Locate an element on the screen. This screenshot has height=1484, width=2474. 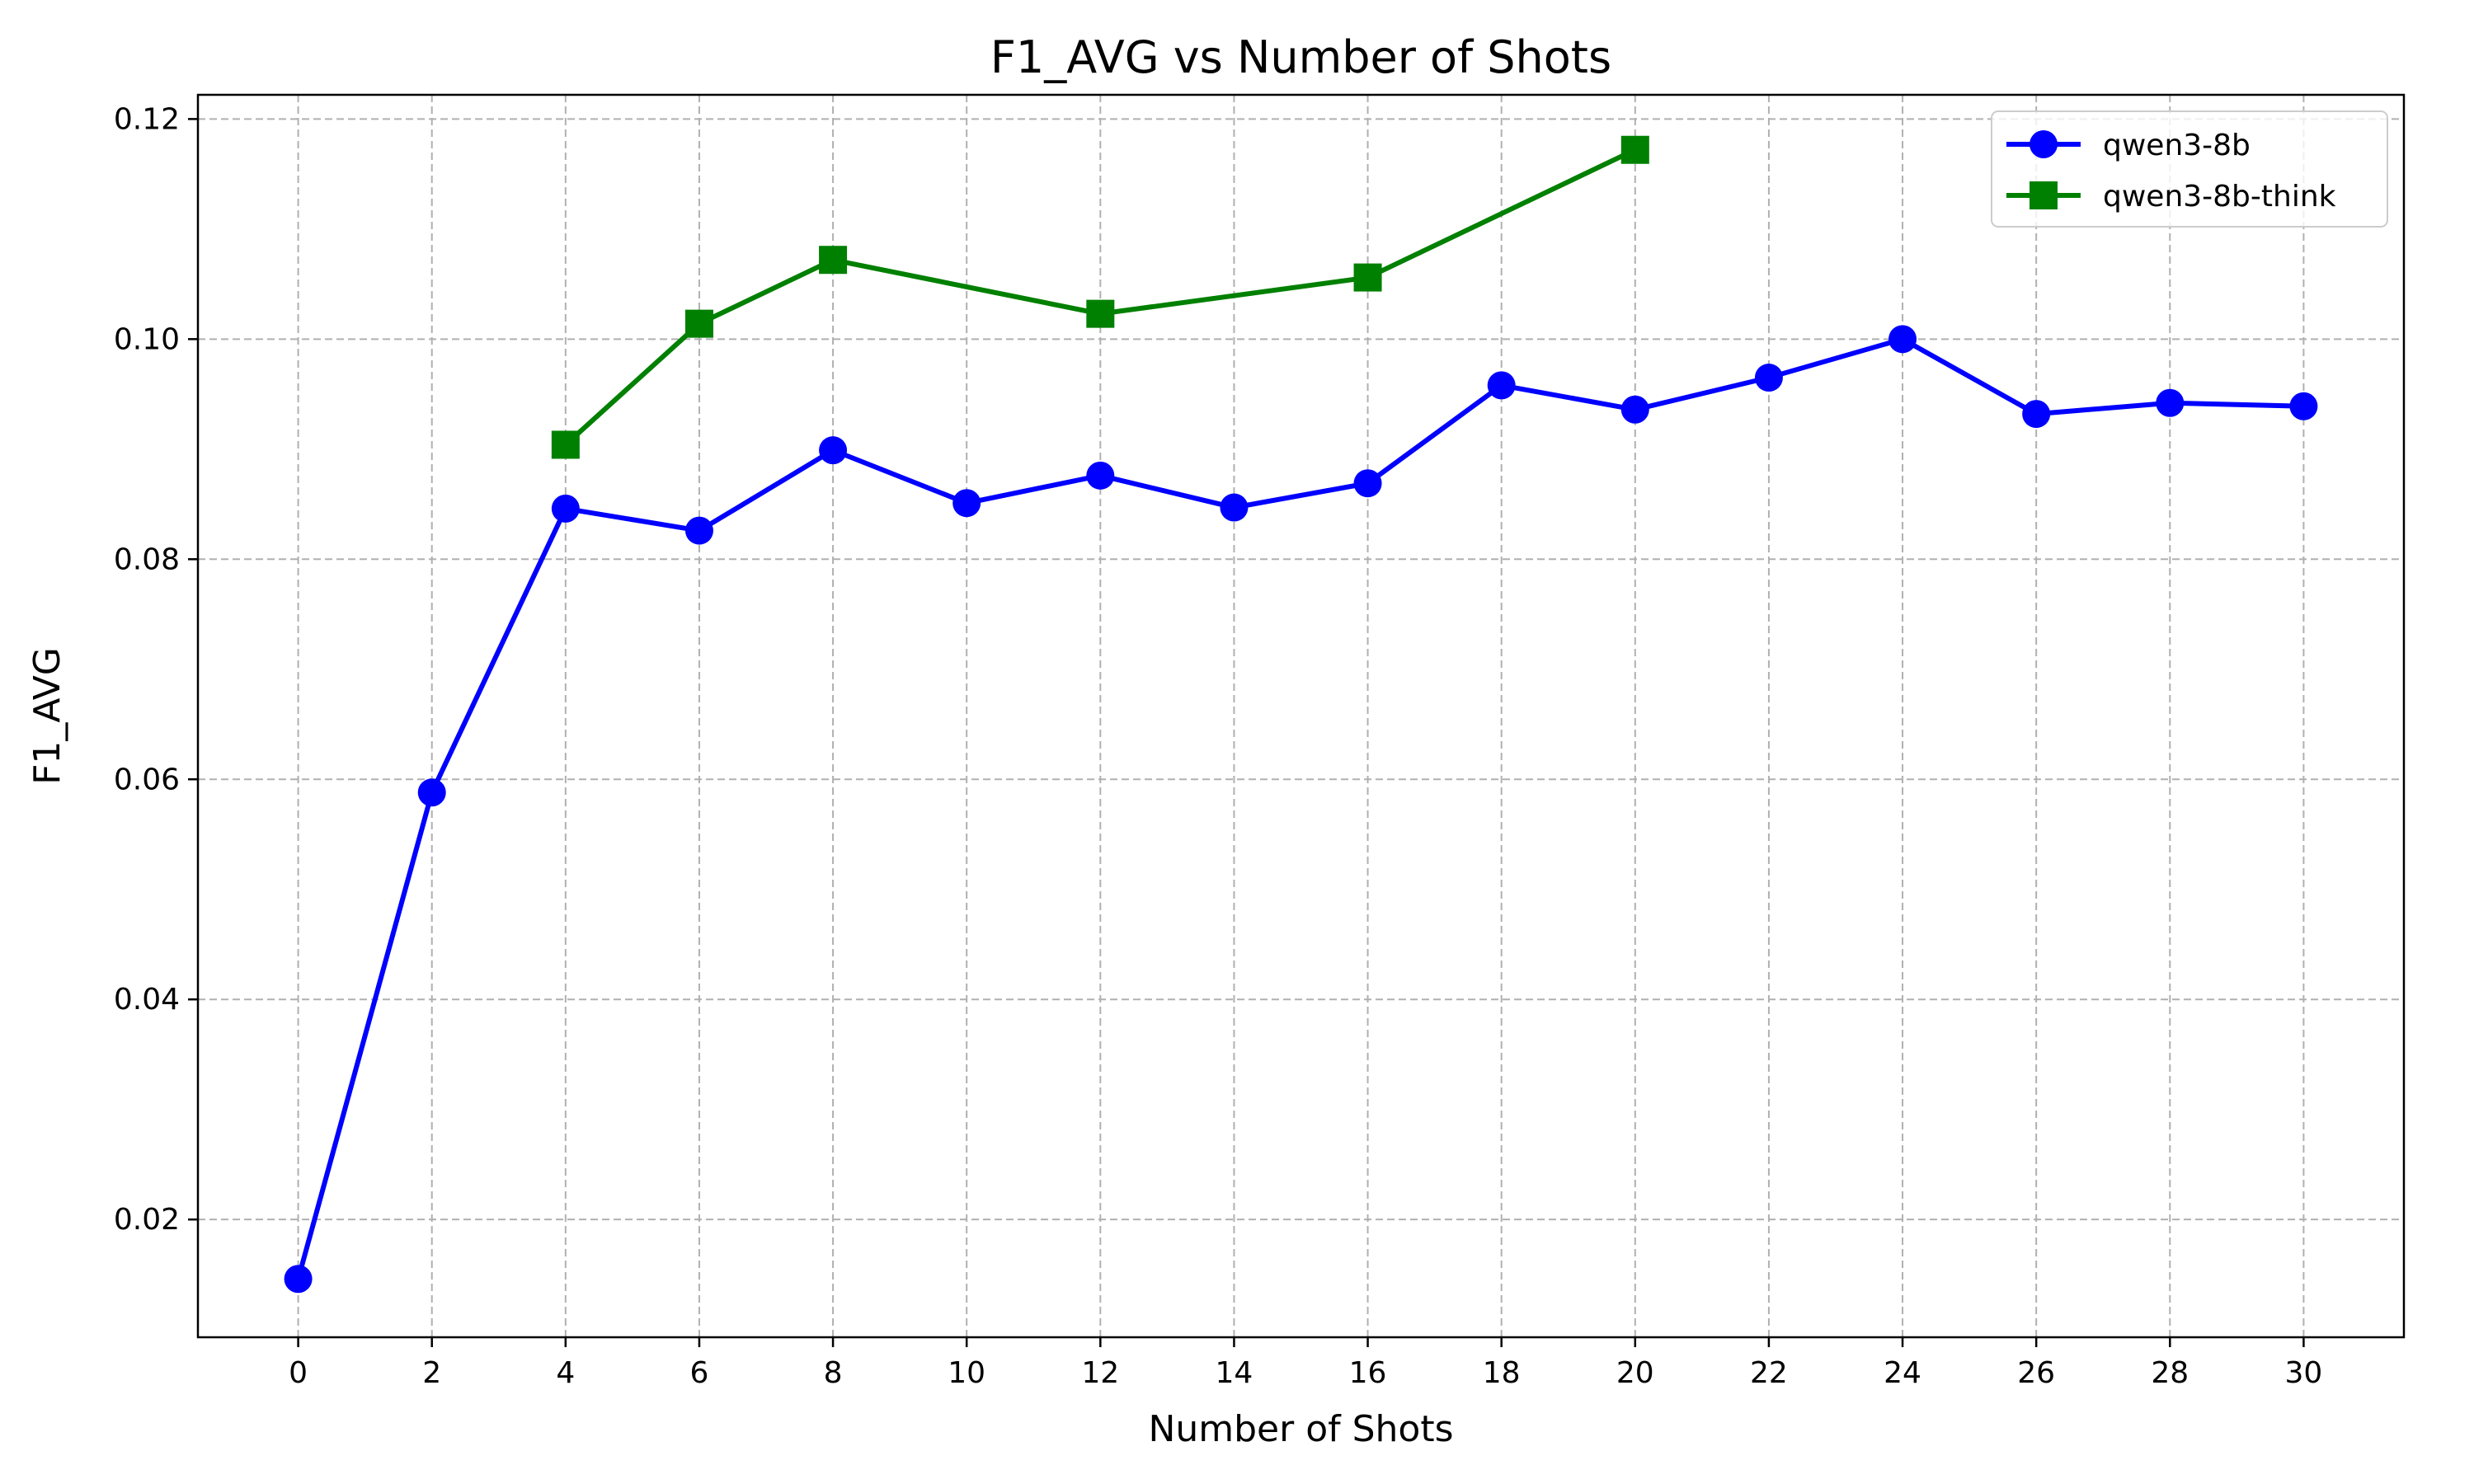
x-tick-label: 20 is located at coordinates (1635, 1373).